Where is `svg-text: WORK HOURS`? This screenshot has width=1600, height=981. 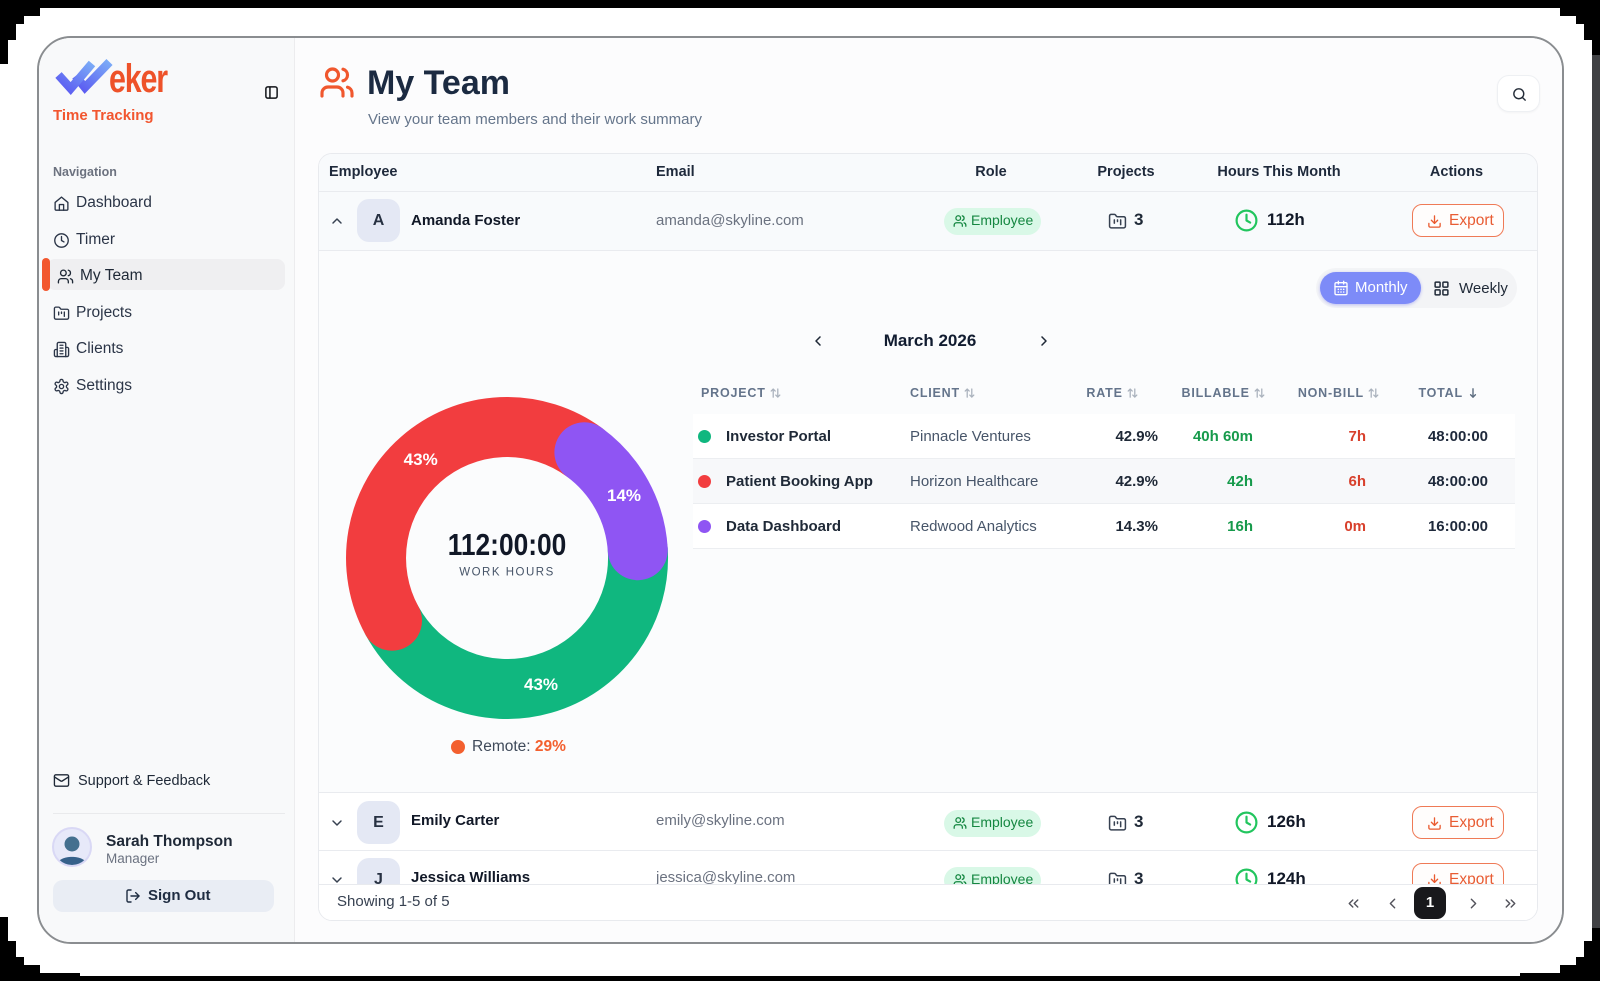 svg-text: WORK HOURS is located at coordinates (507, 573).